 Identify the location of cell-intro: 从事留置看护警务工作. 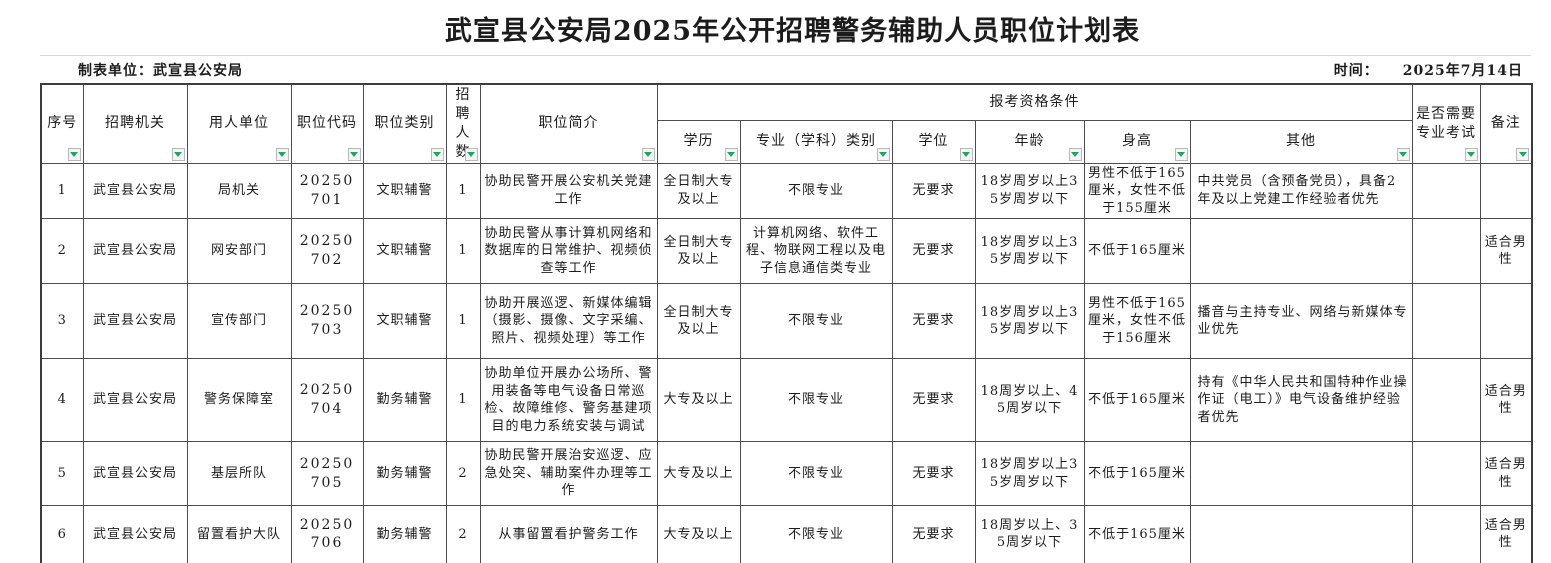
(568, 534).